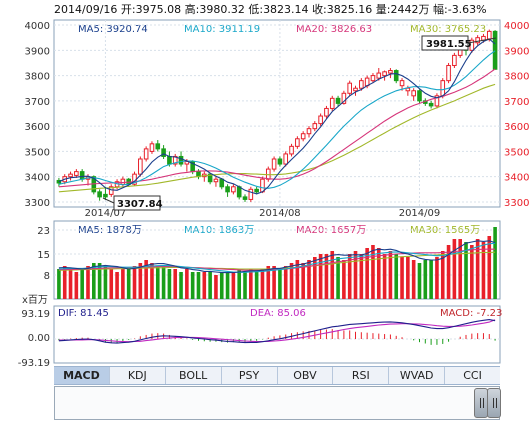 This screenshot has width=530, height=427. Describe the element at coordinates (34, 363) in the screenshot. I see `macd-tick-left: -93.19` at that location.